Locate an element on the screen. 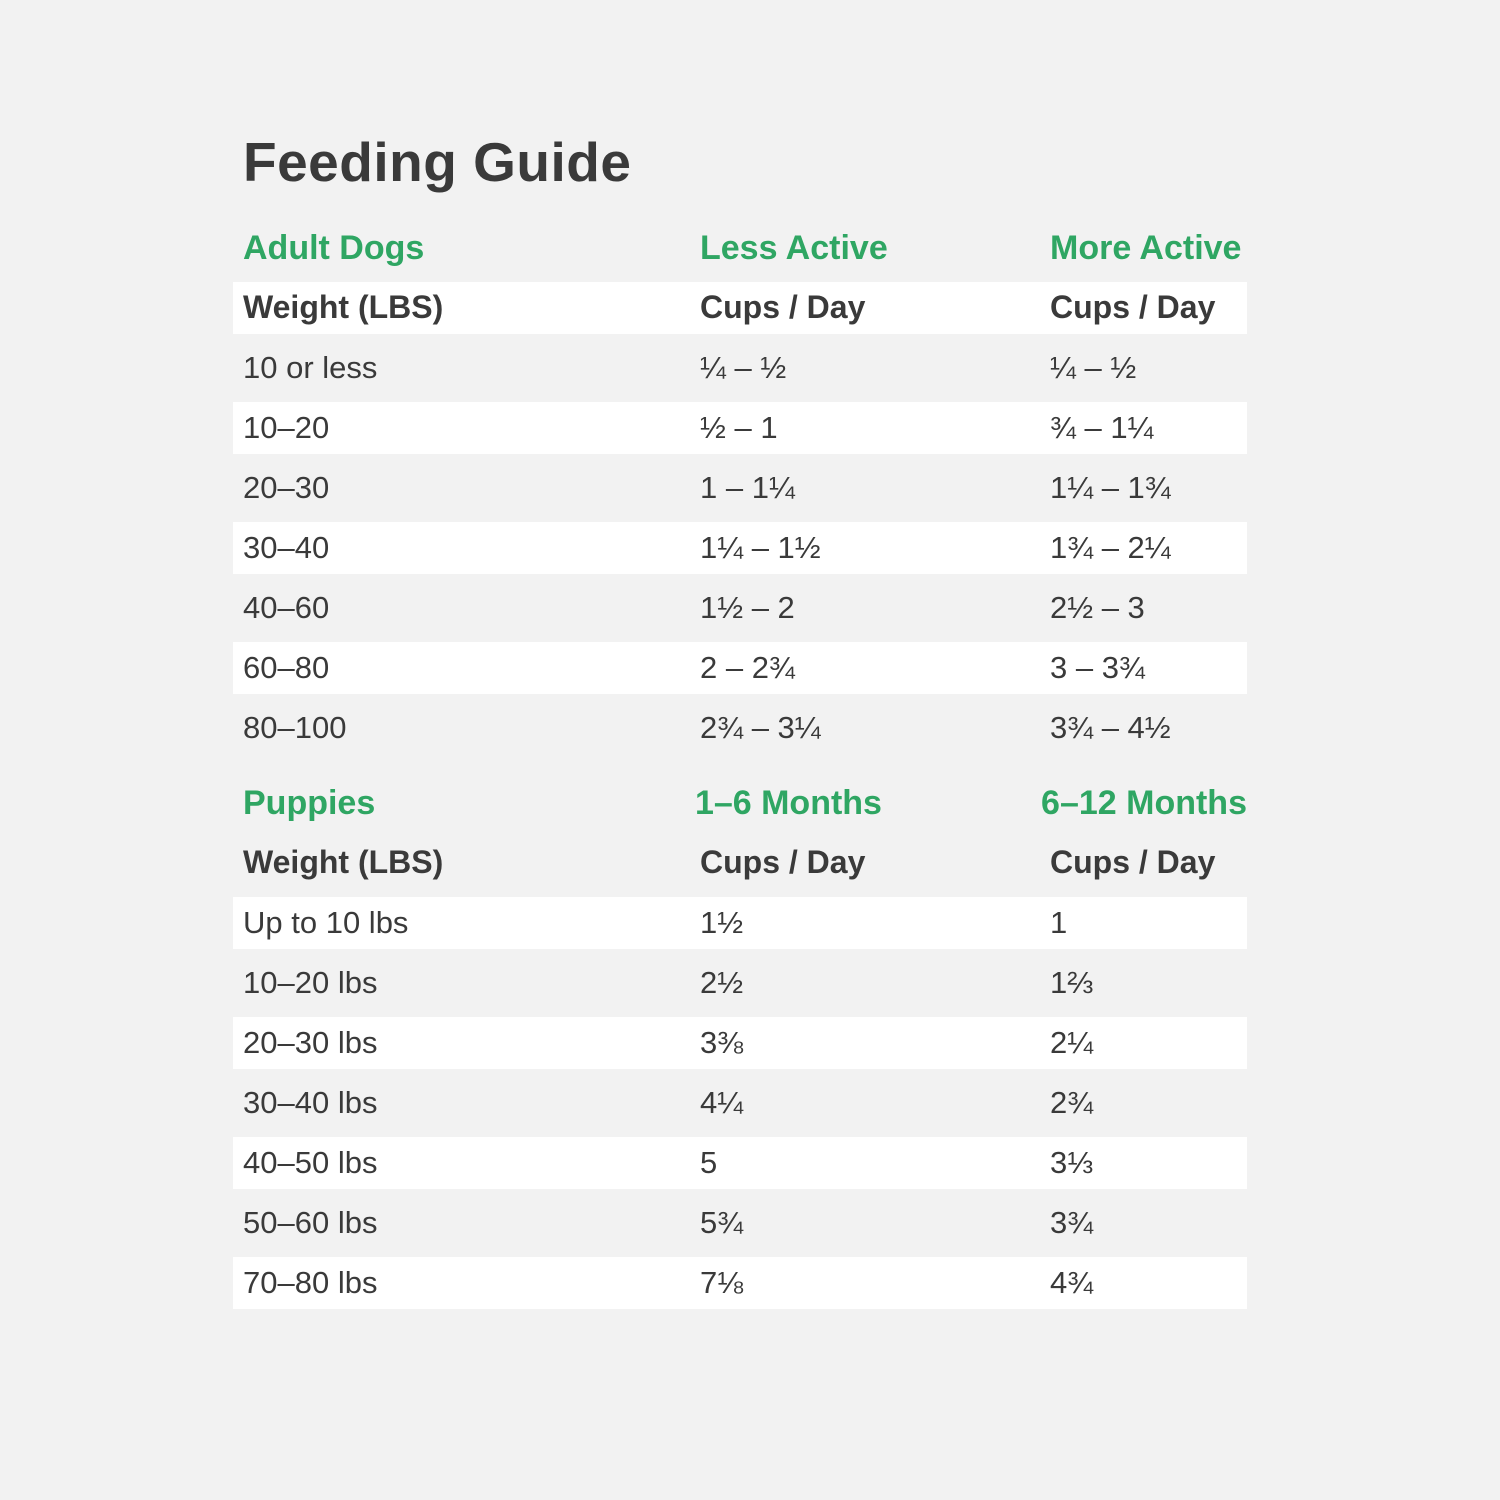 The height and width of the screenshot is (1500, 1500). table-row-col1: 10–20 is located at coordinates (286, 427).